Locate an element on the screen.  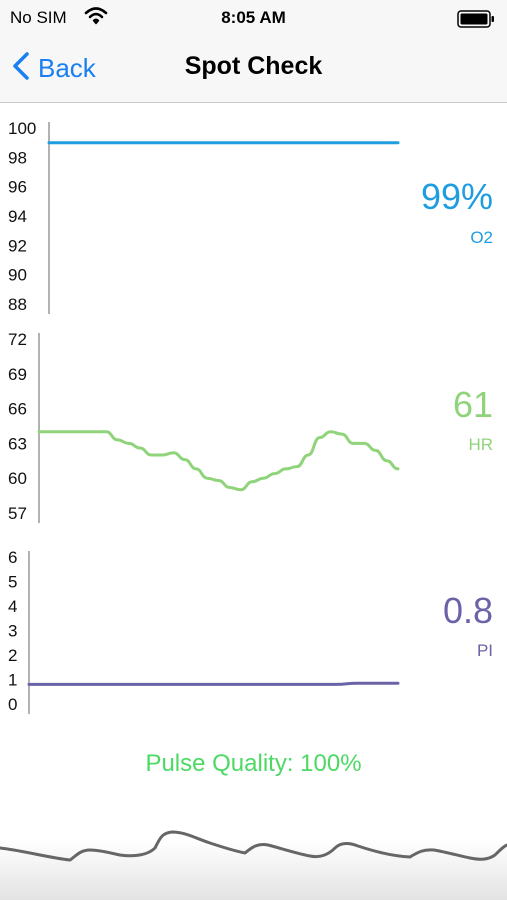
o2-value: 99% is located at coordinates (456, 196).